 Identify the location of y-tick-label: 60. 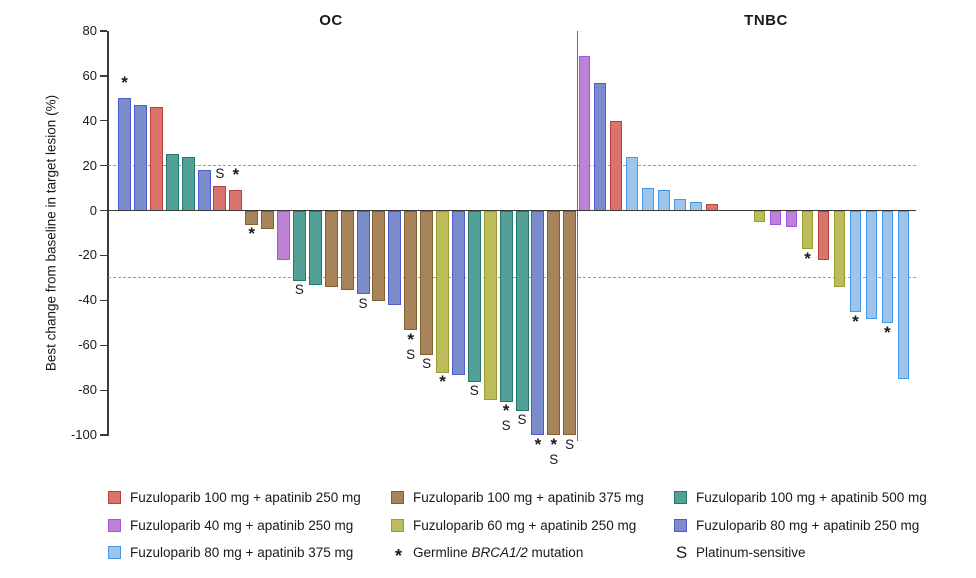
(89, 75).